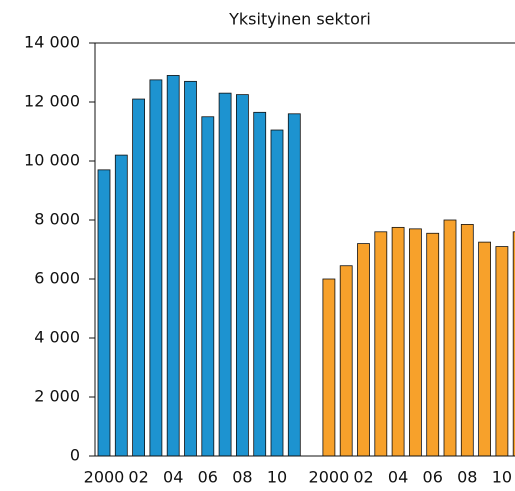 The image size is (515, 491). What do you see at coordinates (57, 337) in the screenshot?
I see `y-tick-label: 4 000` at bounding box center [57, 337].